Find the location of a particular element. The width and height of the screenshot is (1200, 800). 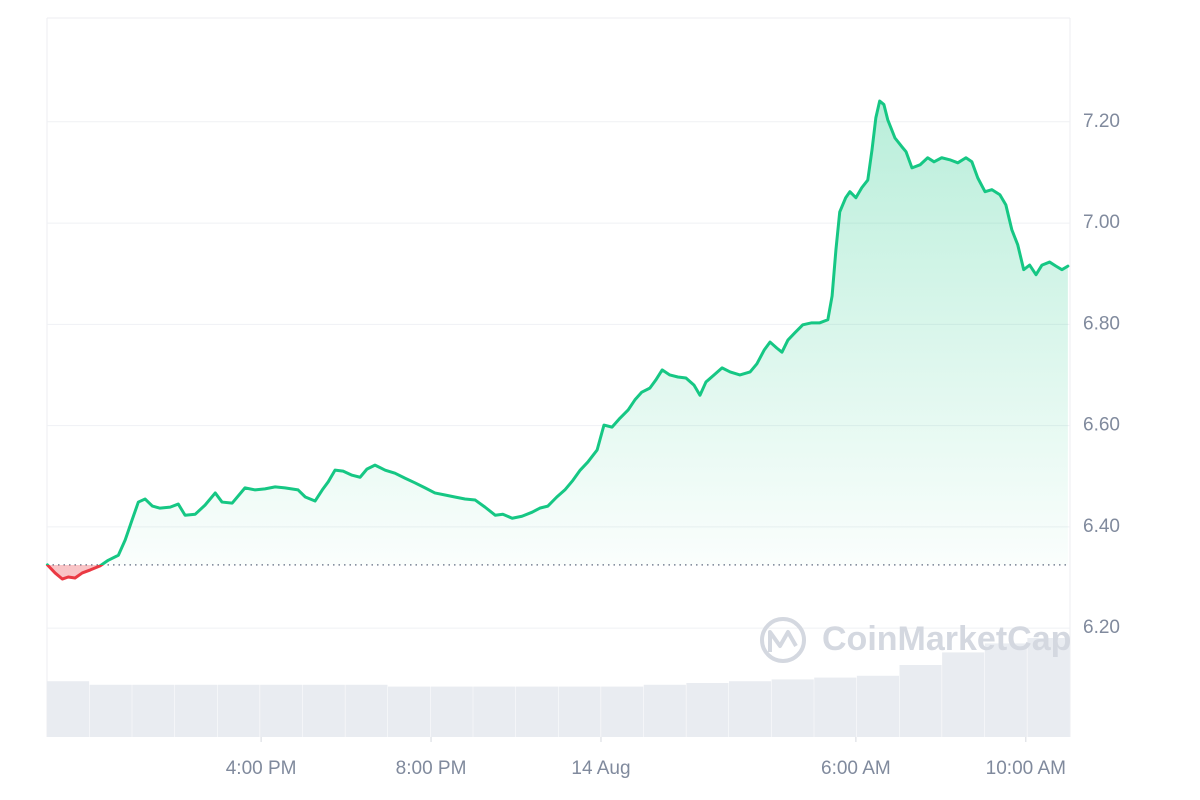

logo-ring is located at coordinates (783, 640).